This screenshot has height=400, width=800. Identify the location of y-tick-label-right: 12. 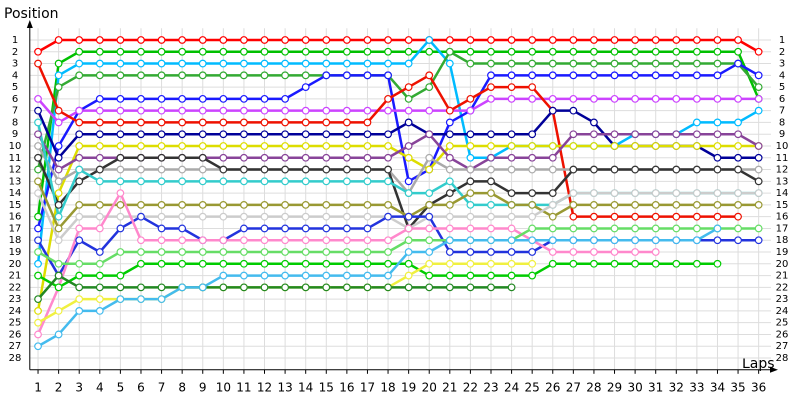
(782, 170).